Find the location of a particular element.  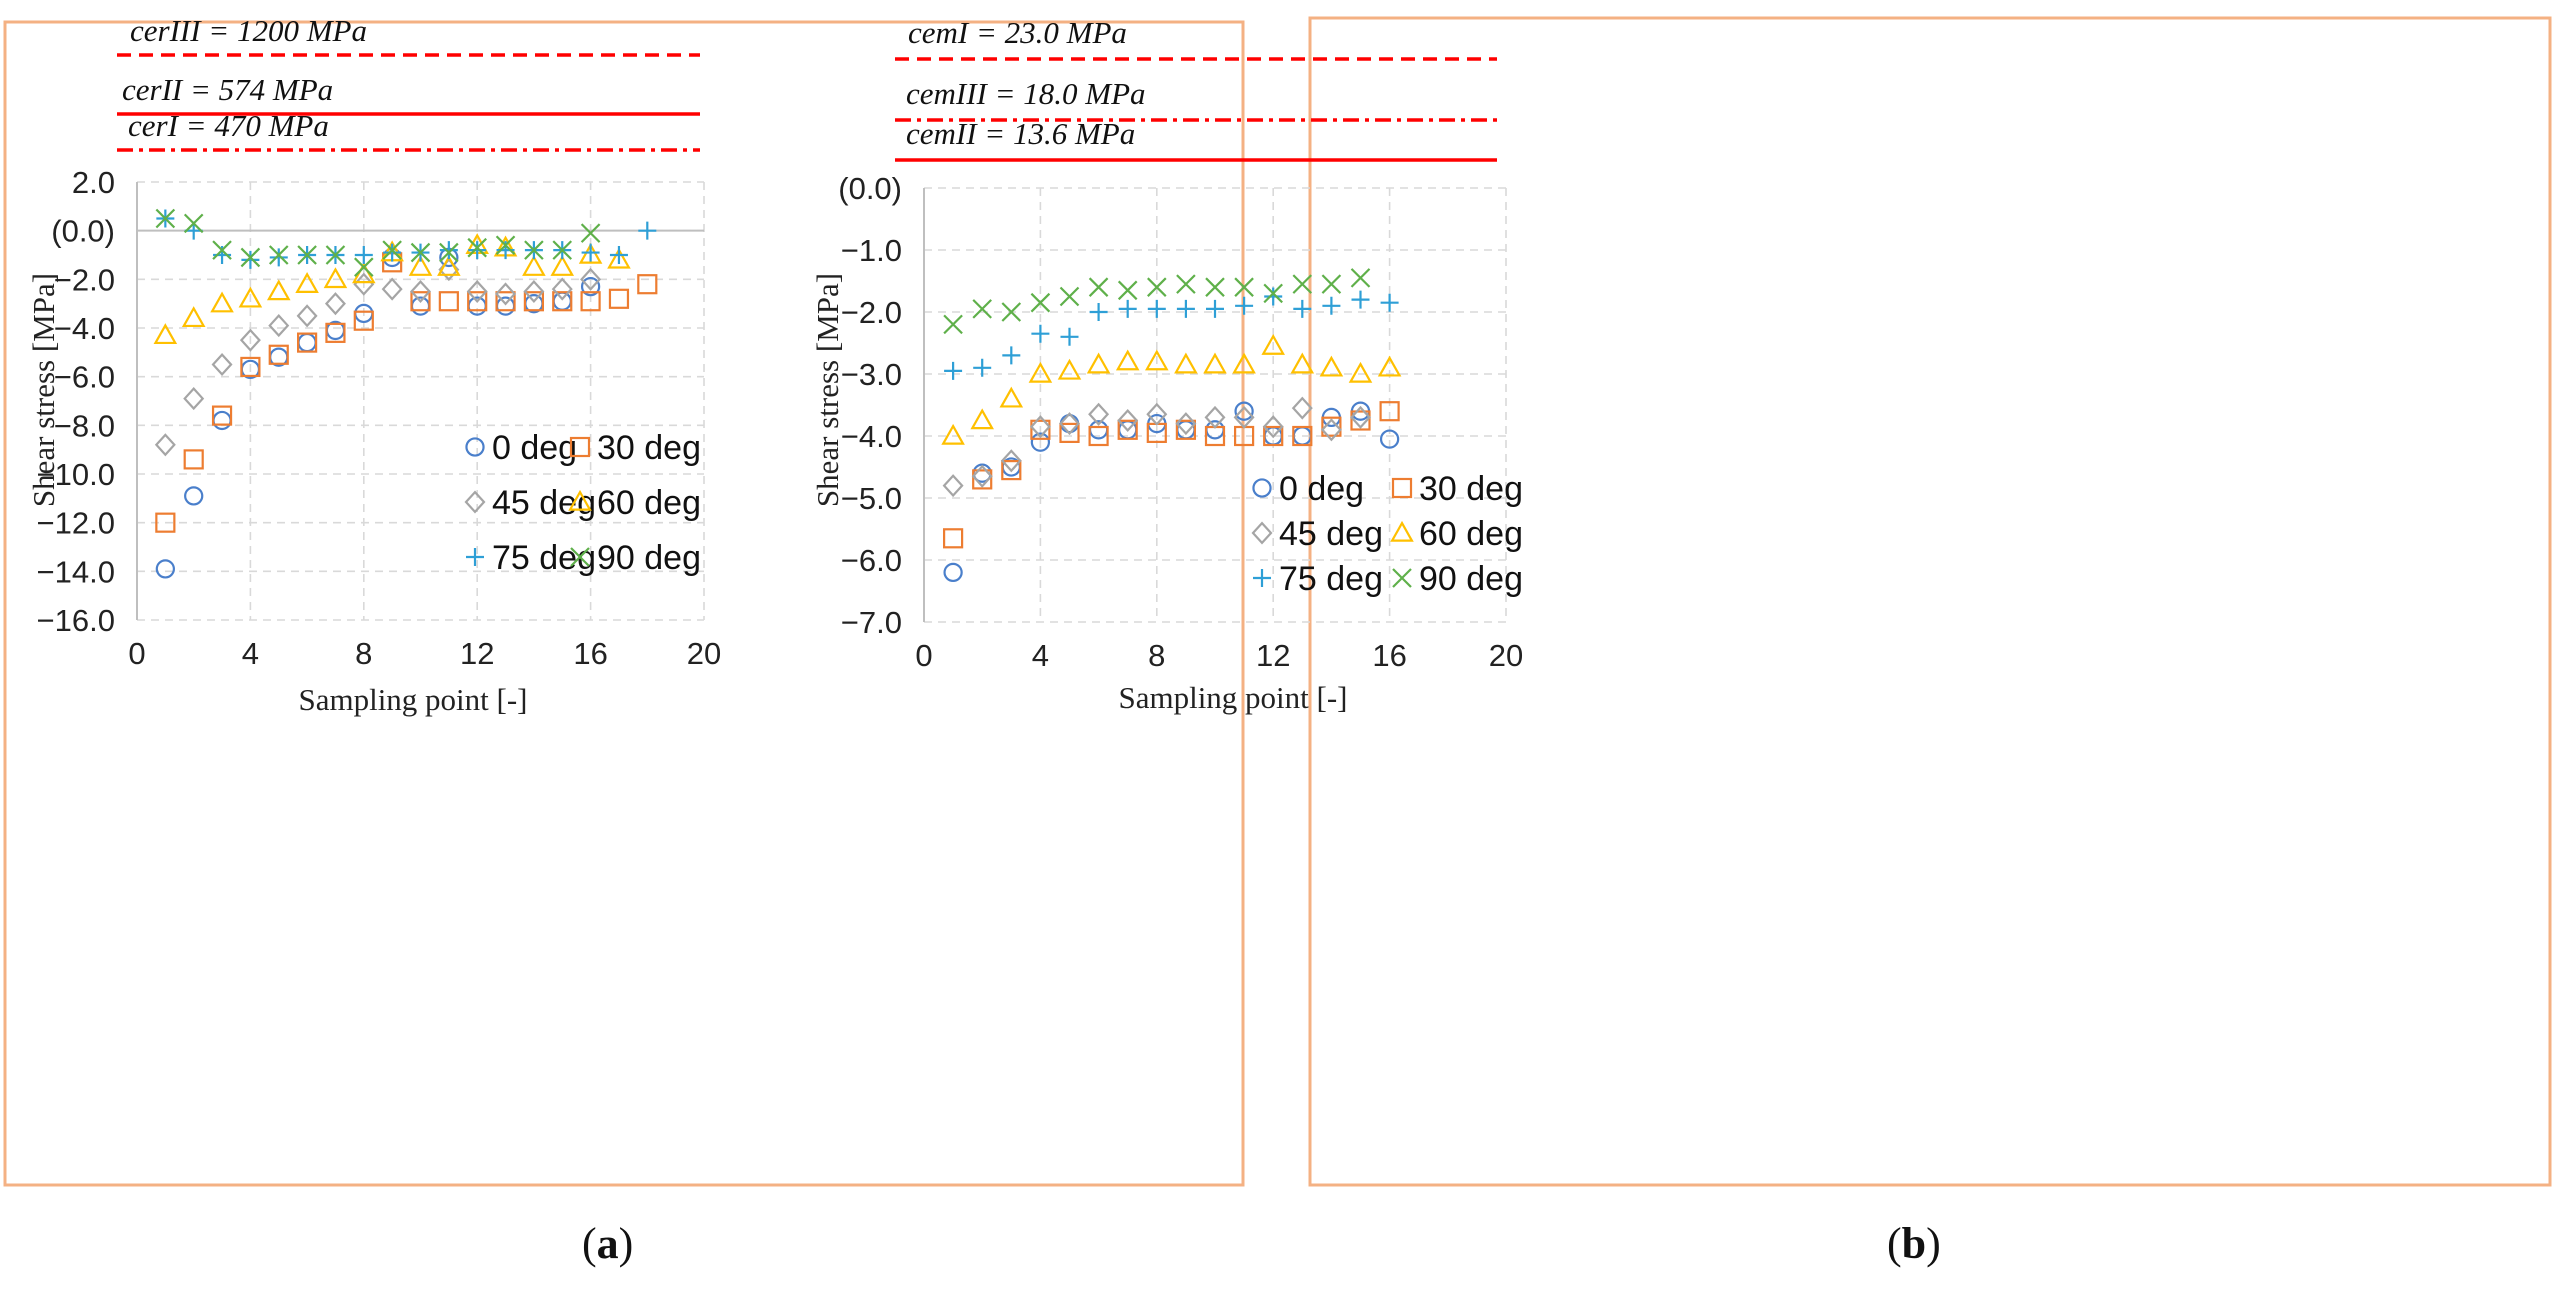

panel-b-series-60-deg is located at coordinates (1171, 389).